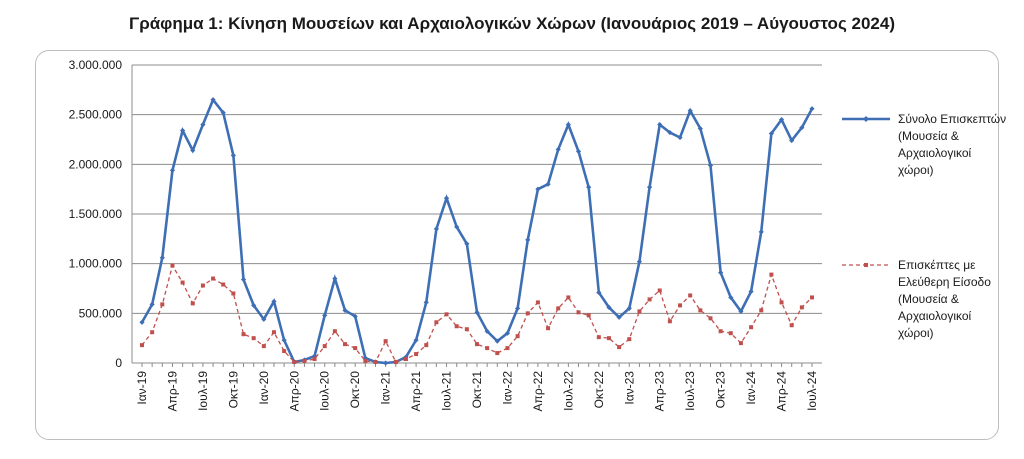  Describe the element at coordinates (172, 391) in the screenshot. I see `x-tick-label: Απρ-19` at that location.